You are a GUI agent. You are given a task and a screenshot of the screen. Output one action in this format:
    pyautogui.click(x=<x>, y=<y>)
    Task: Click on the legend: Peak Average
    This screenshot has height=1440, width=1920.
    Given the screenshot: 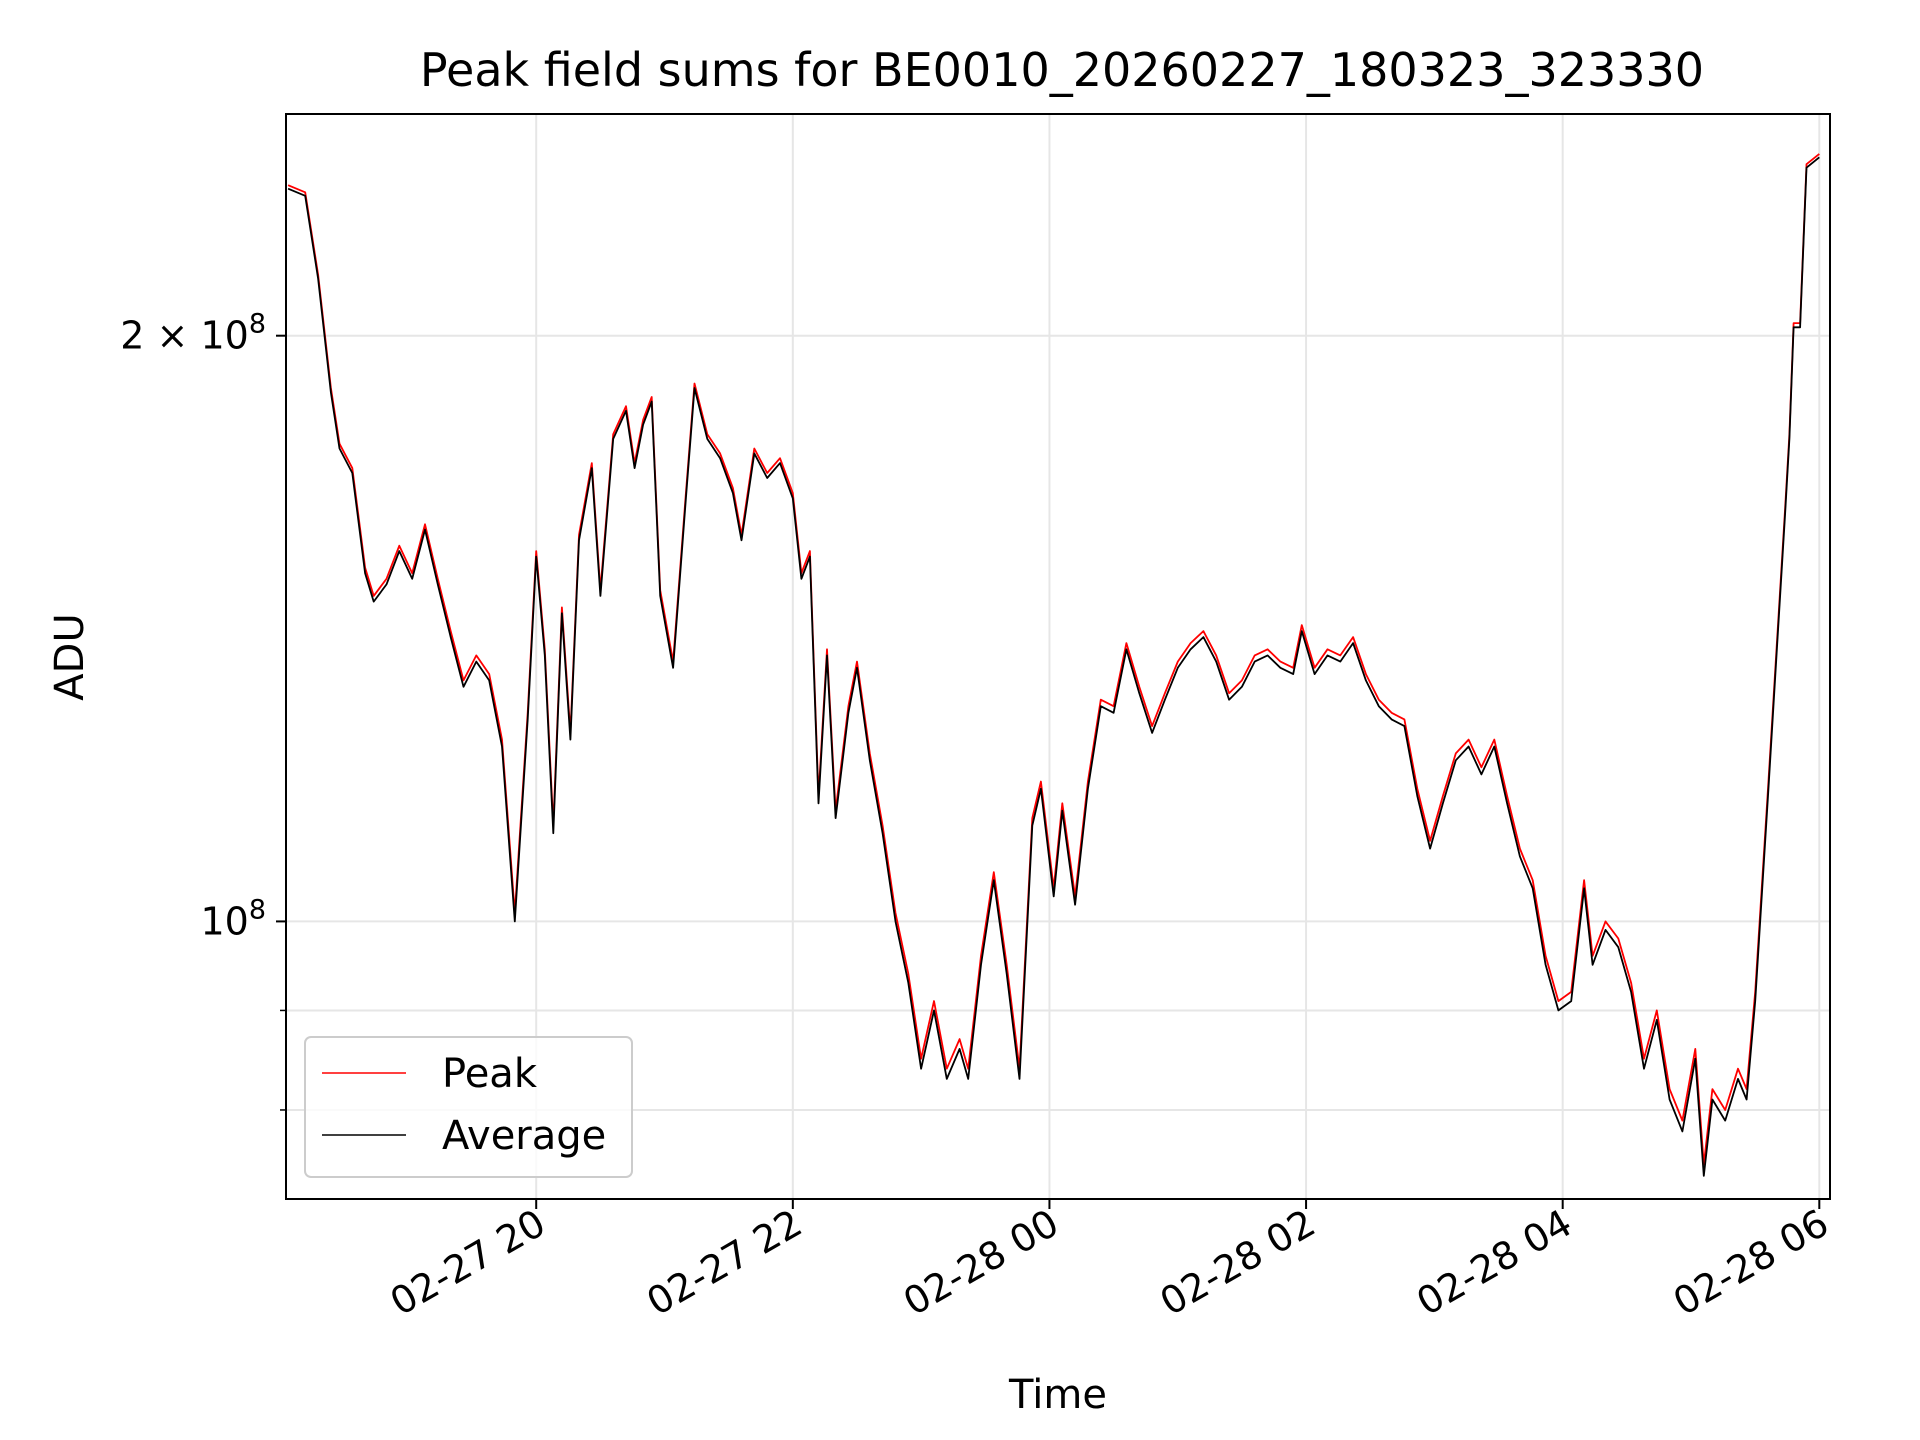 What is the action you would take?
    pyautogui.click(x=468, y=1107)
    